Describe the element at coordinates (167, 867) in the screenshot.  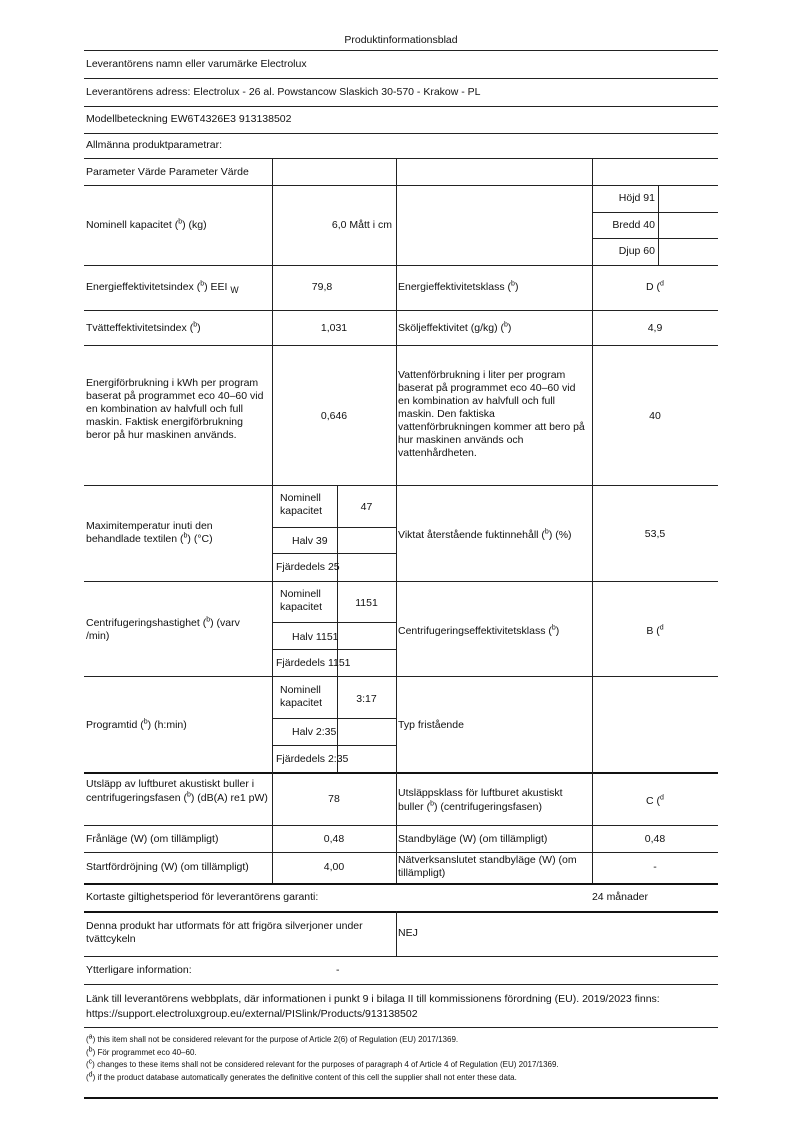
I see `delay-start-label: Startfördröjning (W) (om tillämpligt)` at that location.